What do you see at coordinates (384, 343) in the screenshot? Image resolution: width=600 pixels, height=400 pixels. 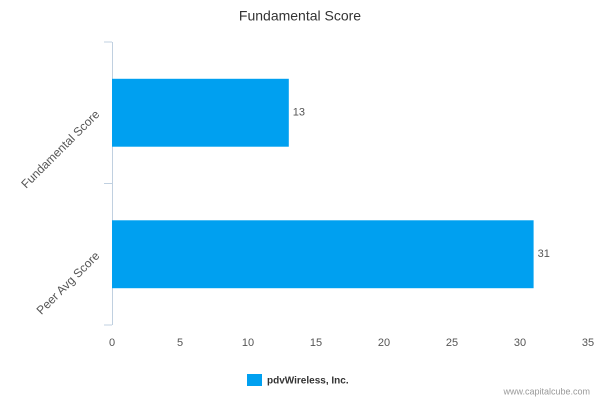 I see `x-tick-label: 20` at bounding box center [384, 343].